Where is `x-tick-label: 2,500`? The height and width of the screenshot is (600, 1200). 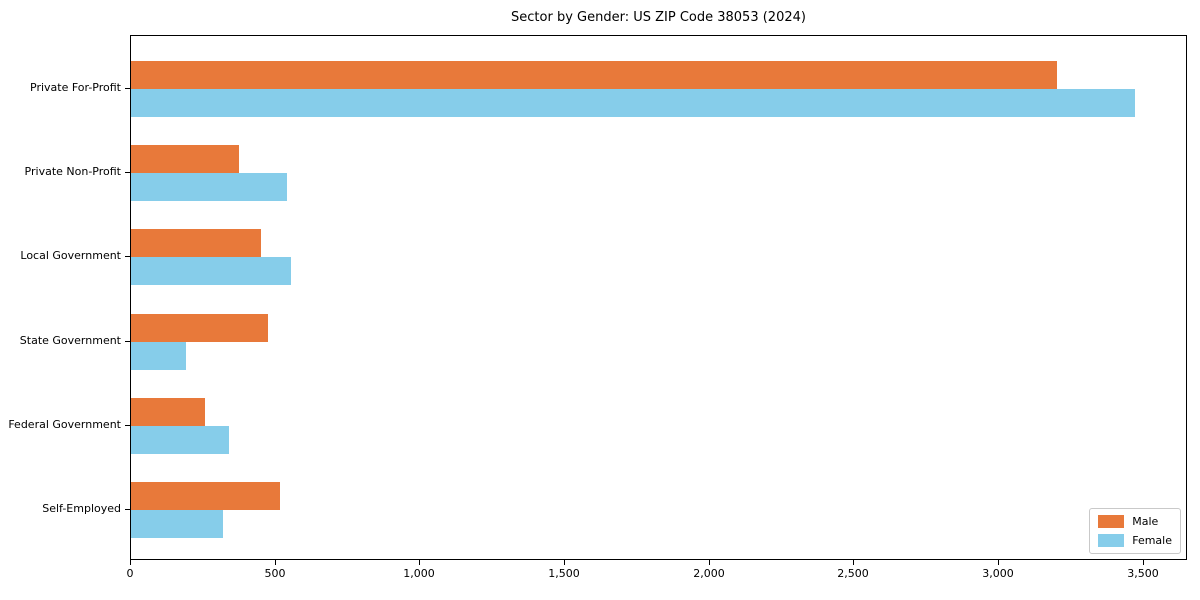
x-tick-label: 2,500 is located at coordinates (853, 573).